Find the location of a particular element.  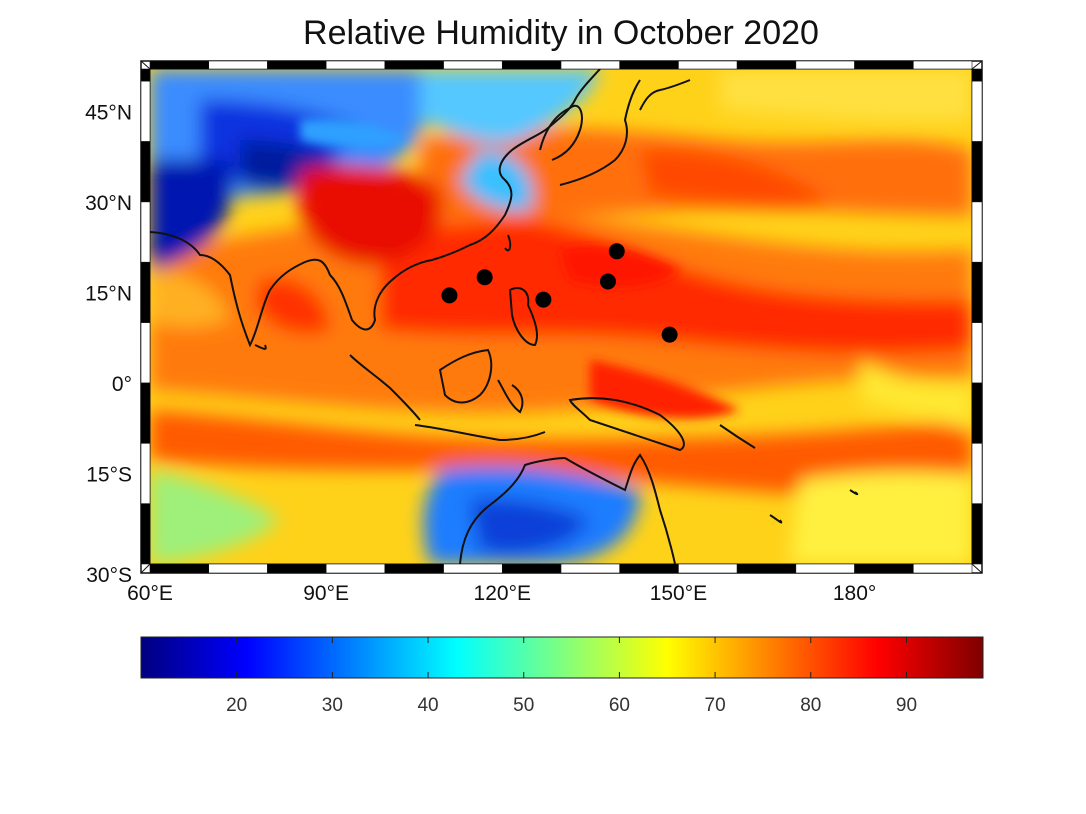

lon-tick-label: 180° is located at coordinates (854, 593).